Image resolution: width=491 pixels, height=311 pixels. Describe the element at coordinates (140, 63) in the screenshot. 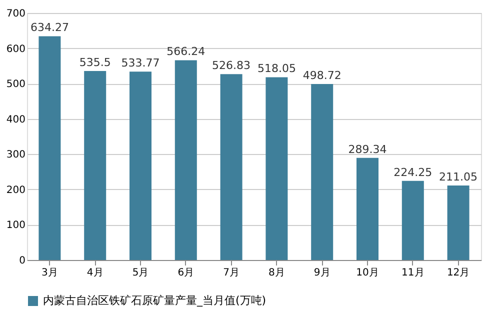

I see `data-label: 533.77` at that location.